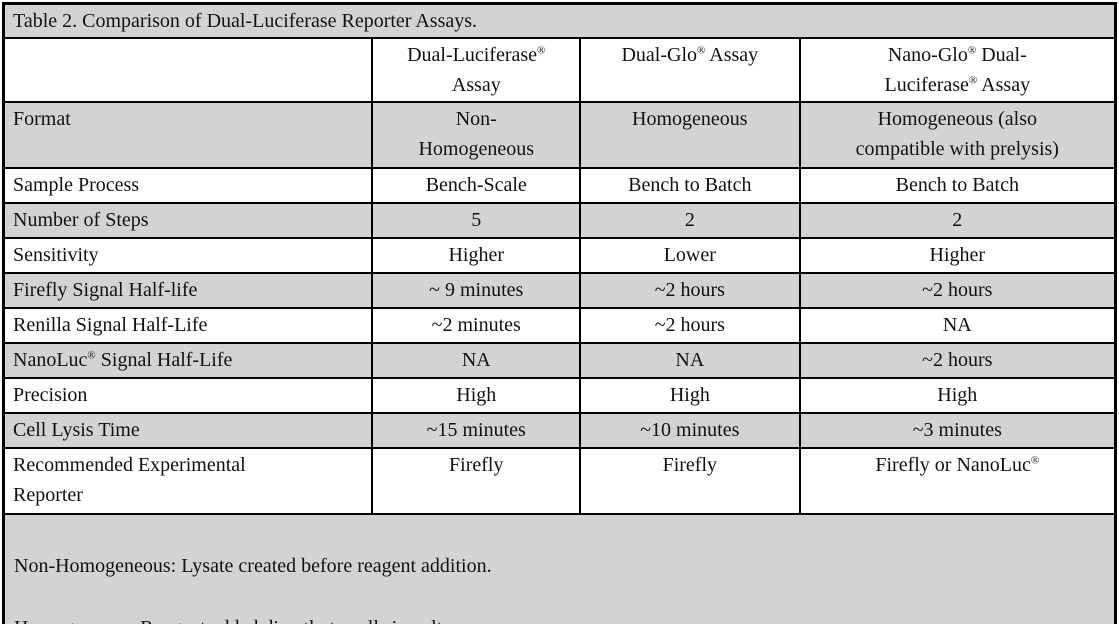 The width and height of the screenshot is (1119, 624). What do you see at coordinates (188, 135) in the screenshot?
I see `row-label: Format` at bounding box center [188, 135].